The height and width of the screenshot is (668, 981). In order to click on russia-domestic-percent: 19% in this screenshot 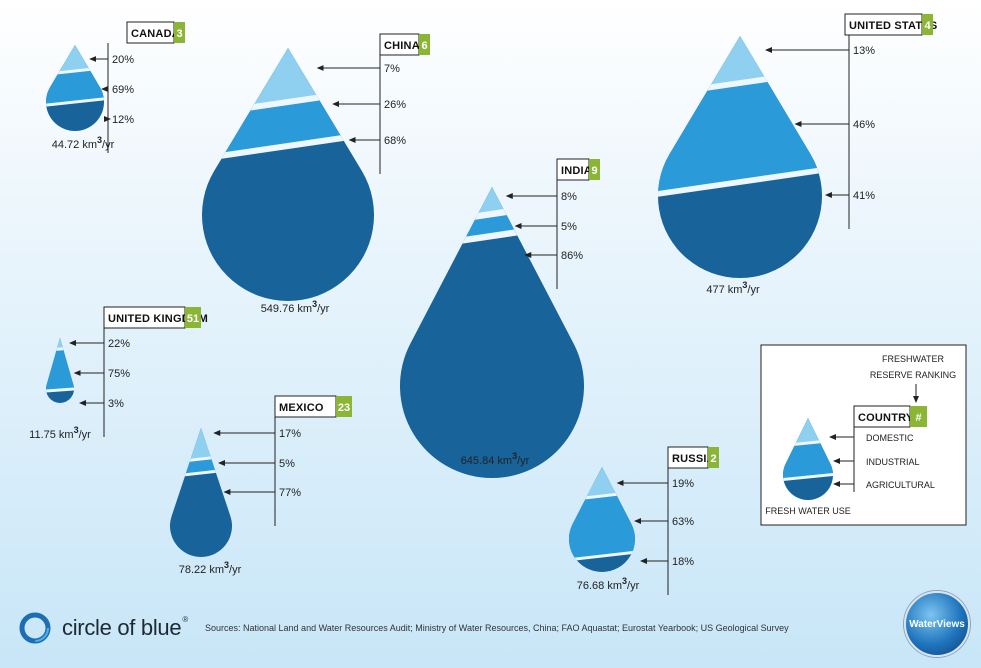, I will do `click(683, 484)`.